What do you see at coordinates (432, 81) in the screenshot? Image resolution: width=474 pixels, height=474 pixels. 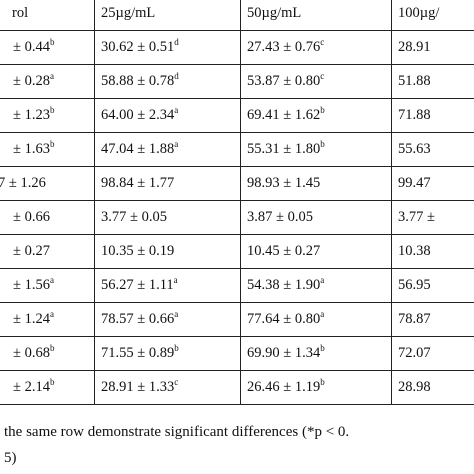 I see `table-cell: 51.88` at bounding box center [432, 81].